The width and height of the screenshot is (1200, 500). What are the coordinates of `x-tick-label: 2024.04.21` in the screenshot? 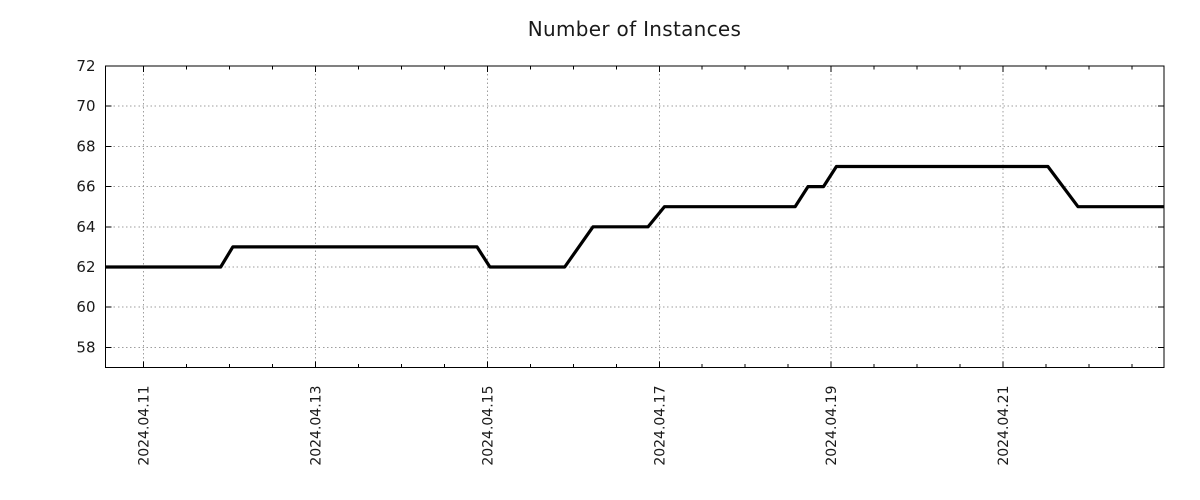 It's located at (1004, 425).